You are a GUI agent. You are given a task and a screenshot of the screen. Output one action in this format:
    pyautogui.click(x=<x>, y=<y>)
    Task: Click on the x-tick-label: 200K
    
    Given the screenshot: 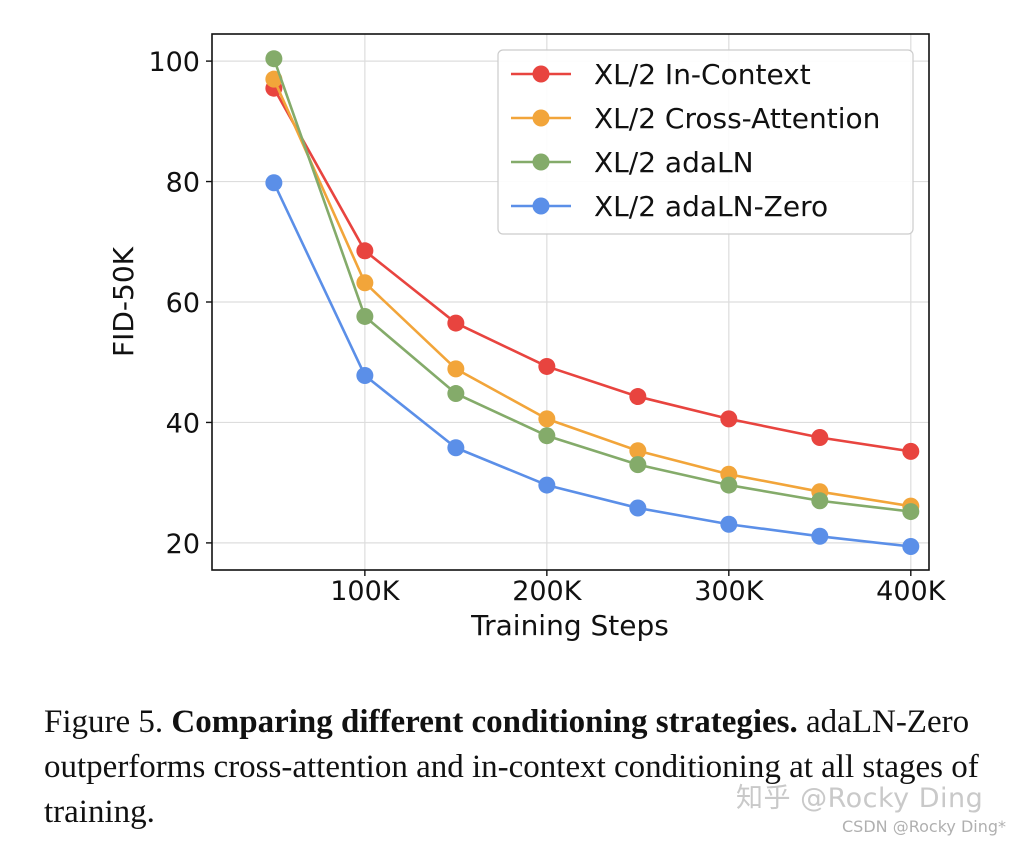 What is the action you would take?
    pyautogui.click(x=547, y=591)
    